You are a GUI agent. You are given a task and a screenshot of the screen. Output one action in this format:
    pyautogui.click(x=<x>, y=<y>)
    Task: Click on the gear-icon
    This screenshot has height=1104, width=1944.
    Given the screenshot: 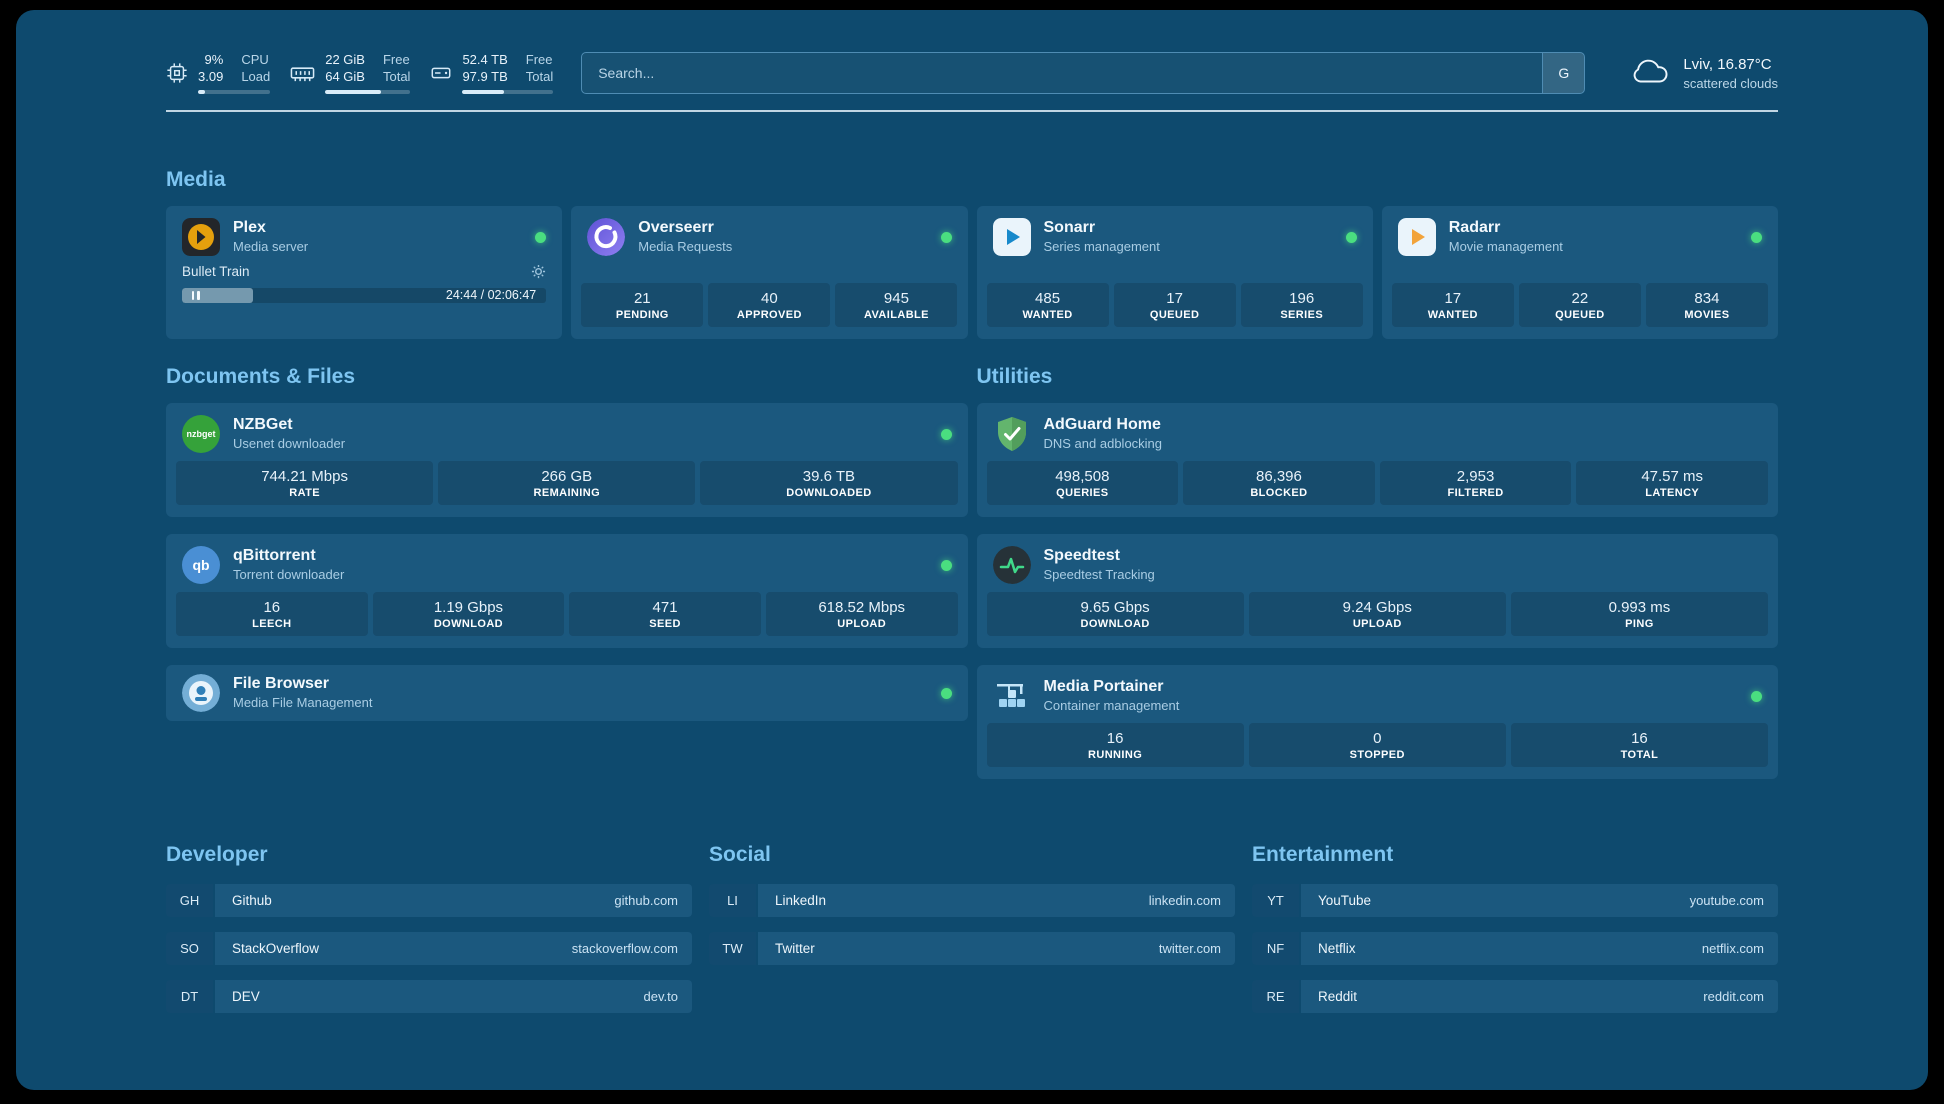 What is the action you would take?
    pyautogui.click(x=538, y=271)
    